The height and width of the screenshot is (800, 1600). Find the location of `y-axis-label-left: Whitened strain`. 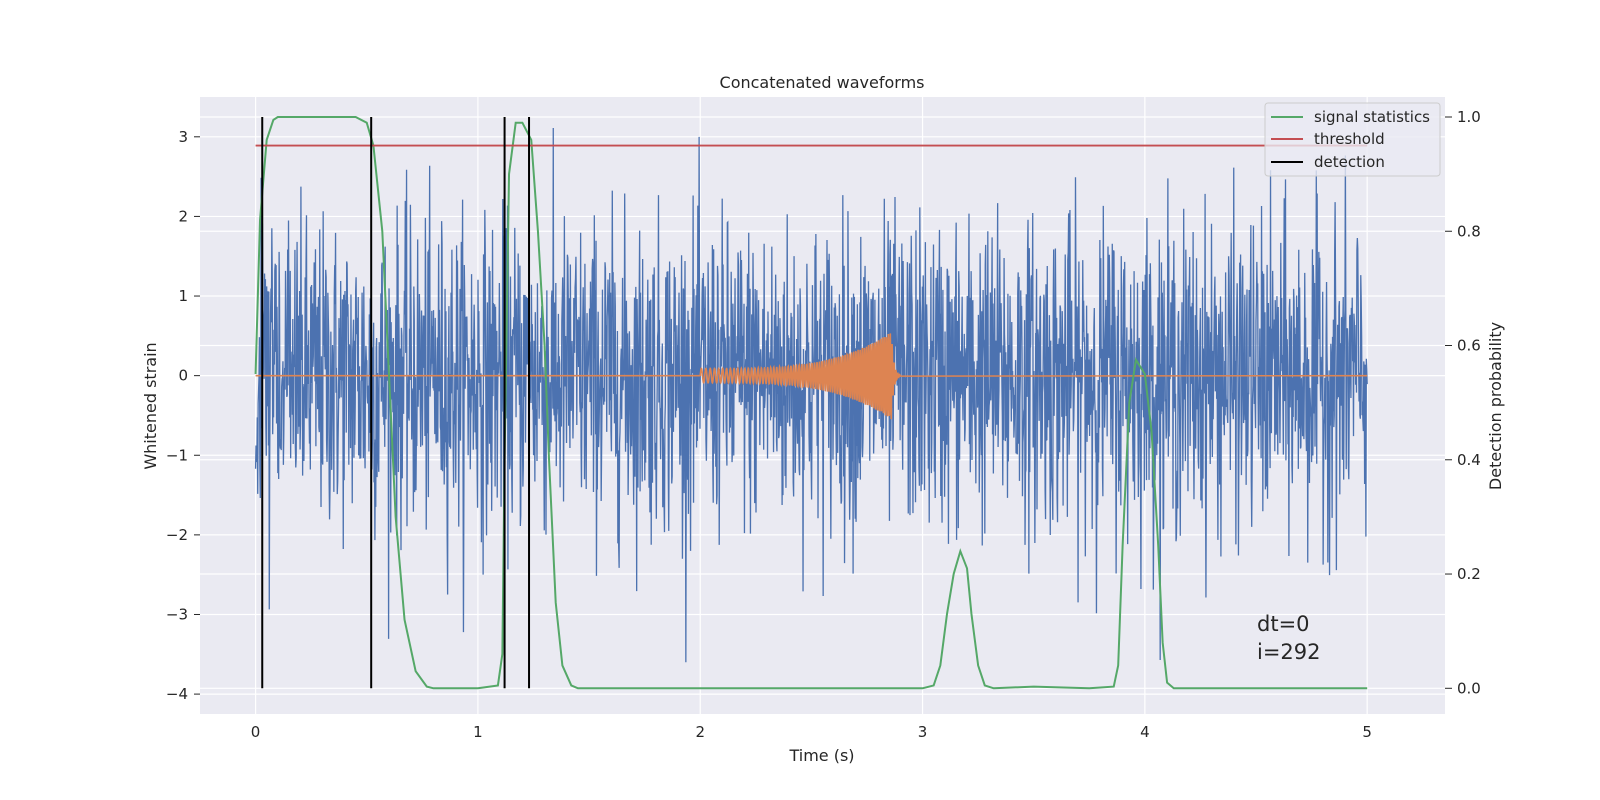

y-axis-label-left: Whitened strain is located at coordinates (150, 405).